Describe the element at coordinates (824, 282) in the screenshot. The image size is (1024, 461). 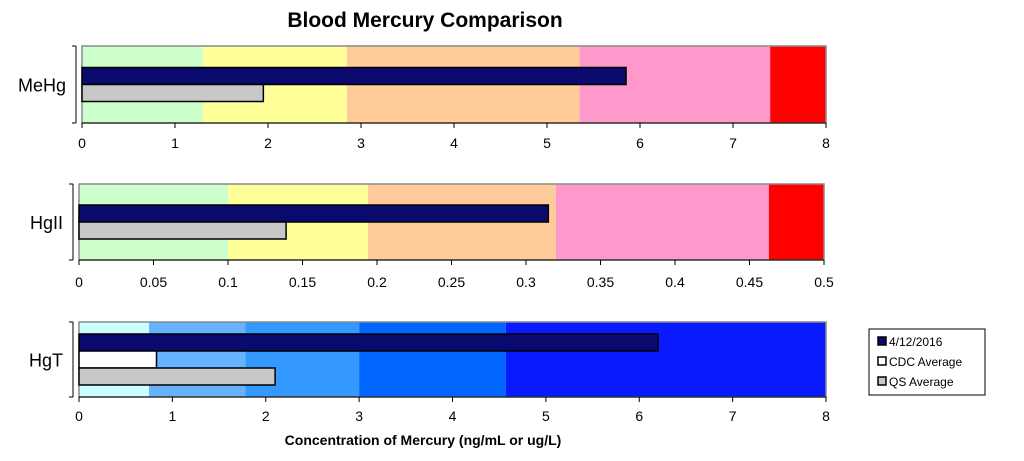
I see `x-tick-label: 0.5` at that location.